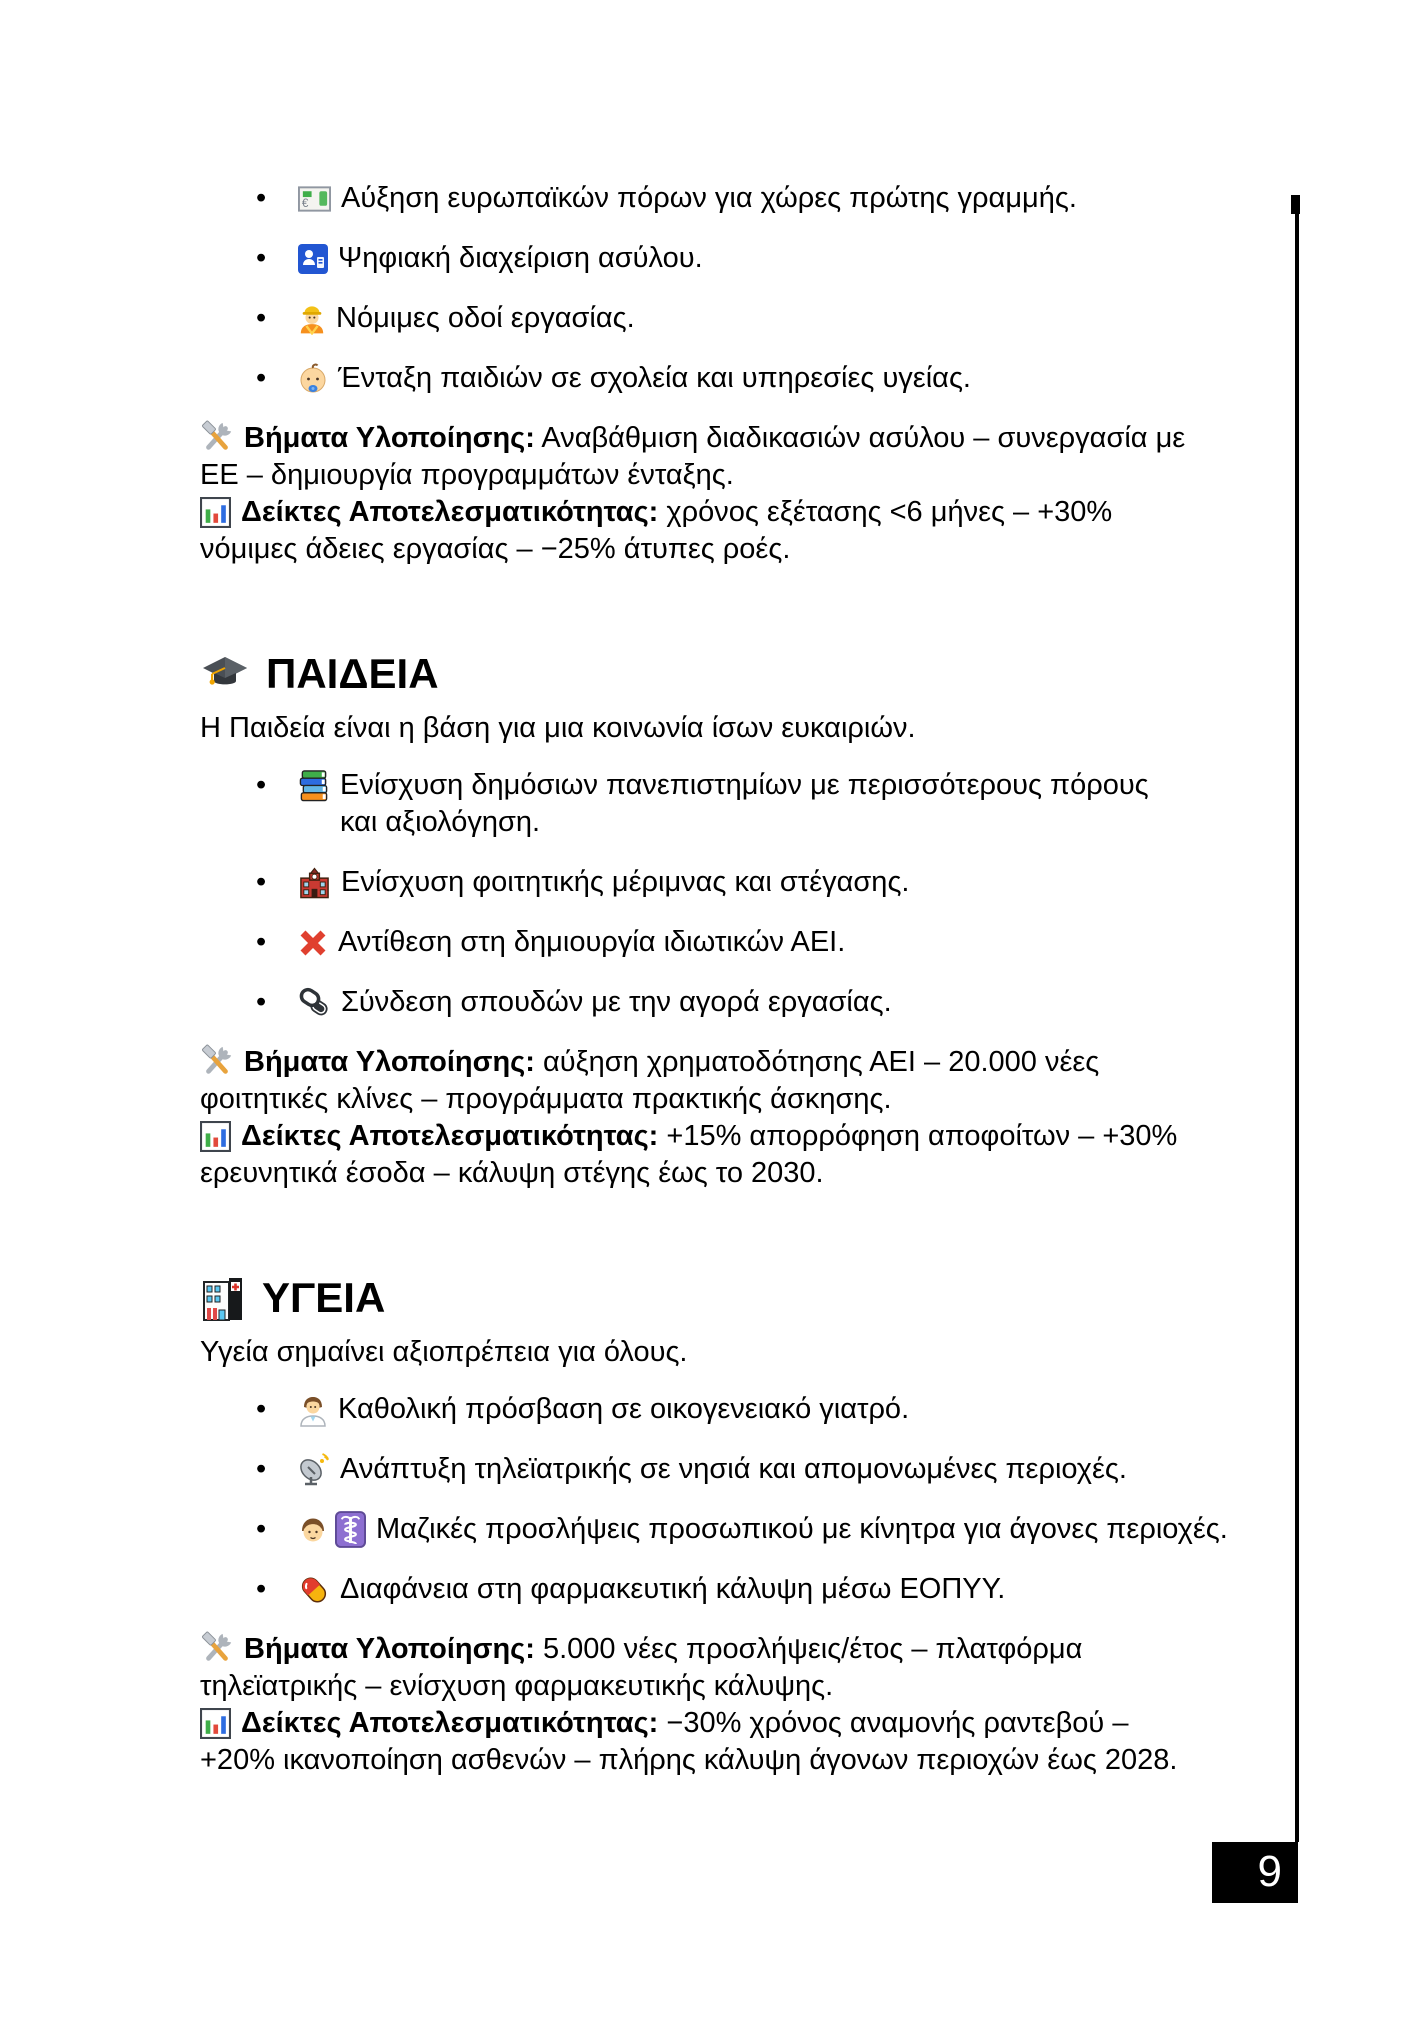 The height and width of the screenshot is (2028, 1428). I want to click on list-item: • Ψηφιακή διαχείριση ασύλου., so click(702, 258).